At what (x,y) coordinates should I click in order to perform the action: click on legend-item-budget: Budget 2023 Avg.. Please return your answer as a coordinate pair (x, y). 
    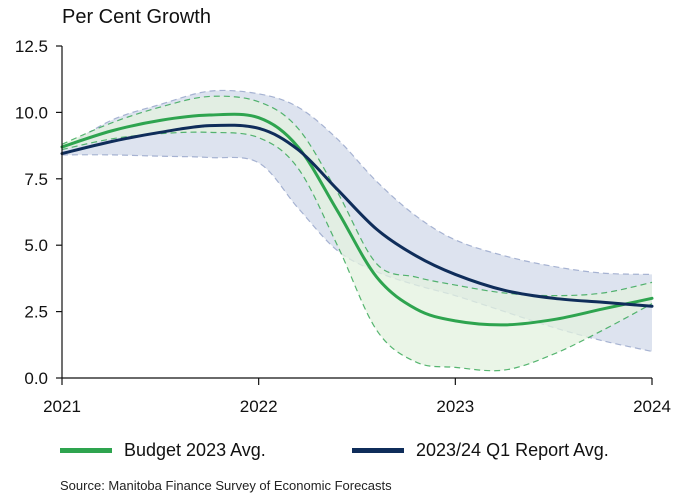
    Looking at the image, I should click on (163, 450).